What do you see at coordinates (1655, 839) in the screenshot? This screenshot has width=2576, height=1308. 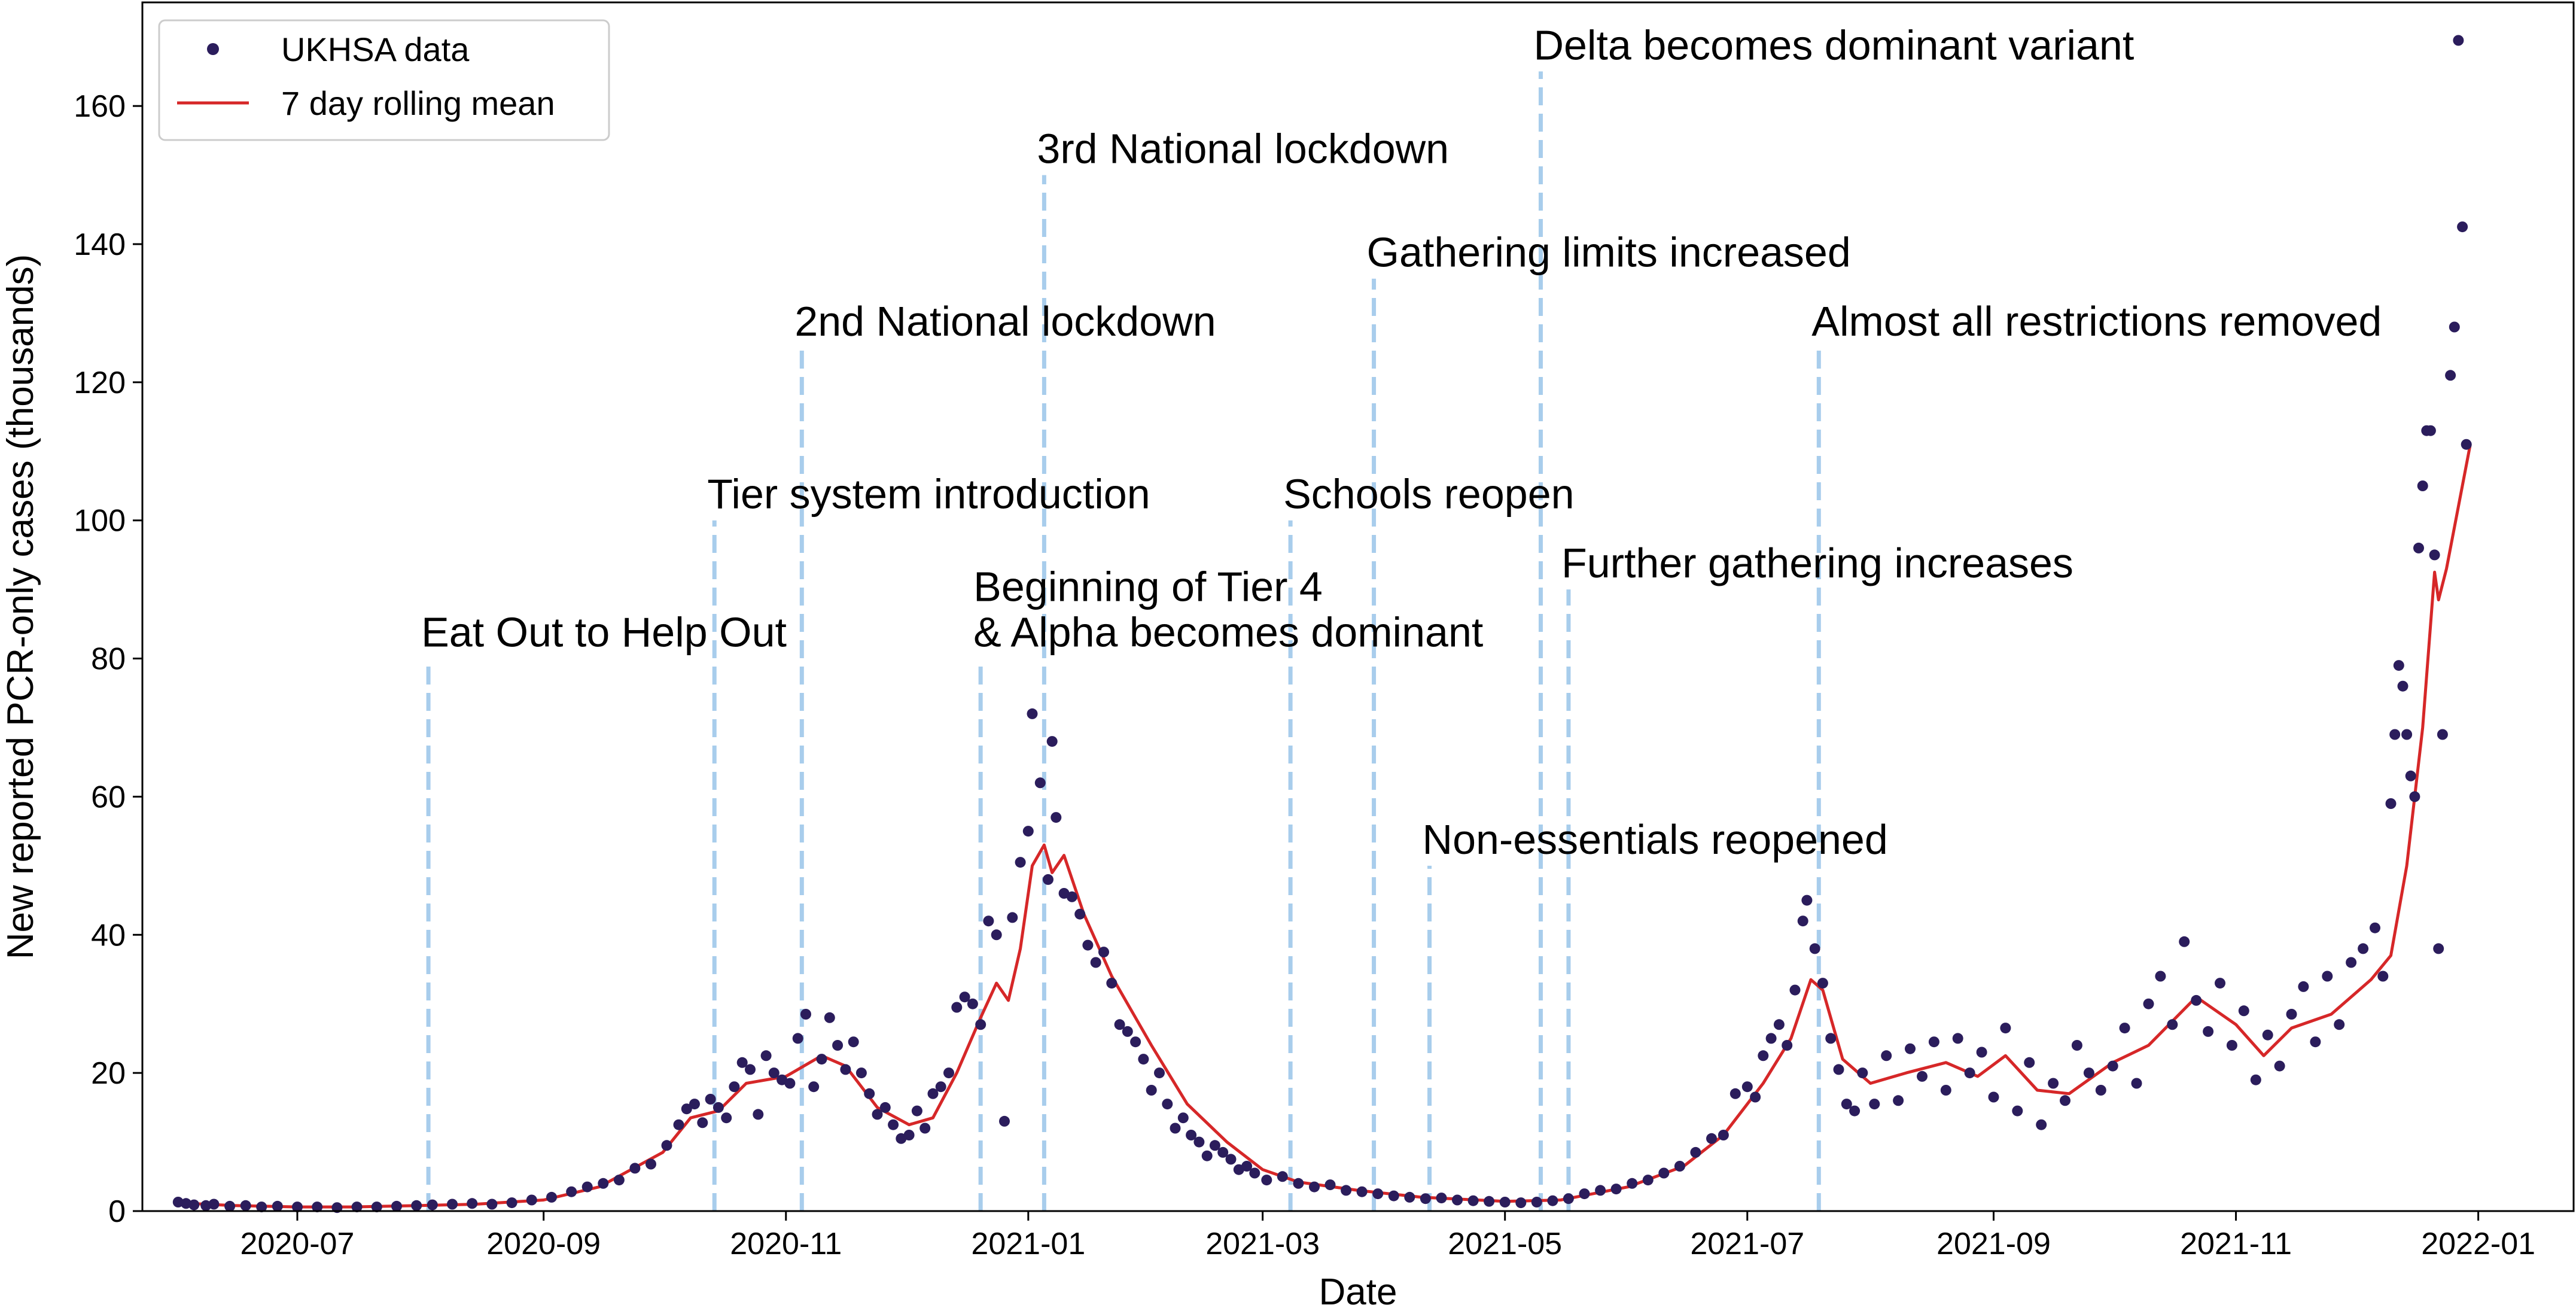 I see `annotation-label-7: Non-essentials reopened` at bounding box center [1655, 839].